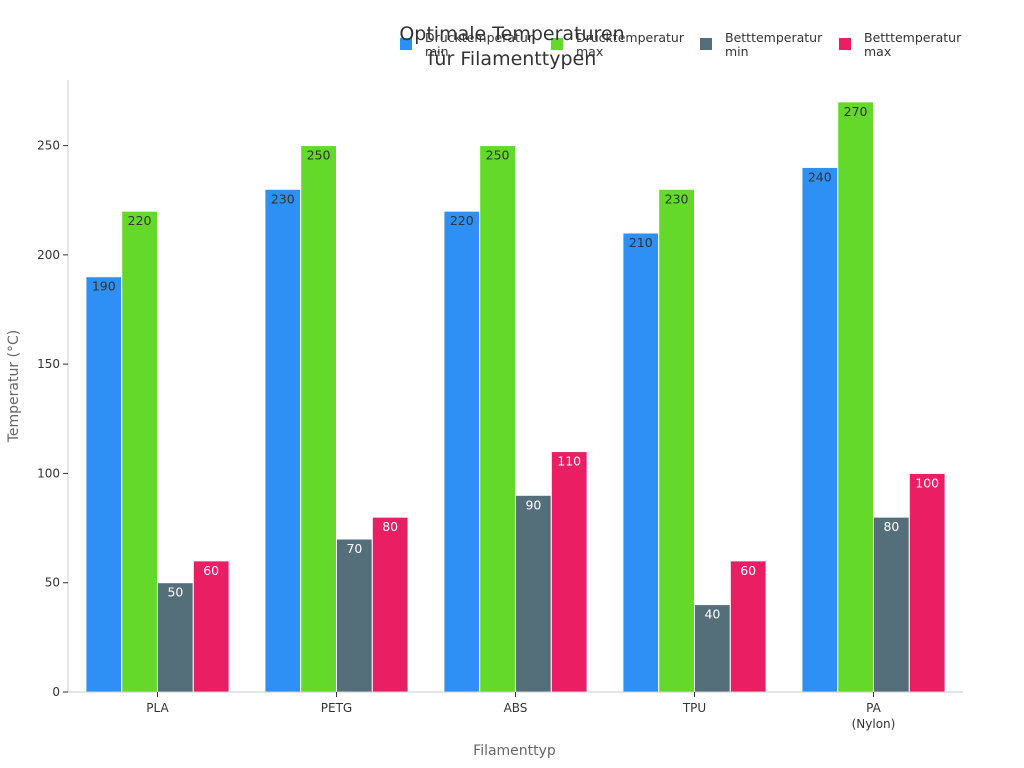 The image size is (1024, 768). What do you see at coordinates (48, 255) in the screenshot?
I see `y-tick-label: 200` at bounding box center [48, 255].